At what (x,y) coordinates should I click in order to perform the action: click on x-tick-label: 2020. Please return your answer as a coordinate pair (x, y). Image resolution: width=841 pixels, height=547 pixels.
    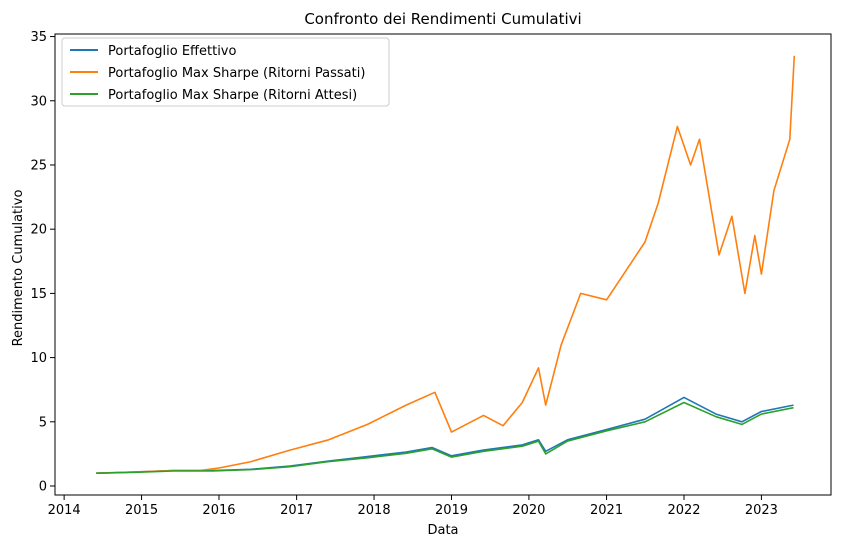
    Looking at the image, I should click on (528, 510).